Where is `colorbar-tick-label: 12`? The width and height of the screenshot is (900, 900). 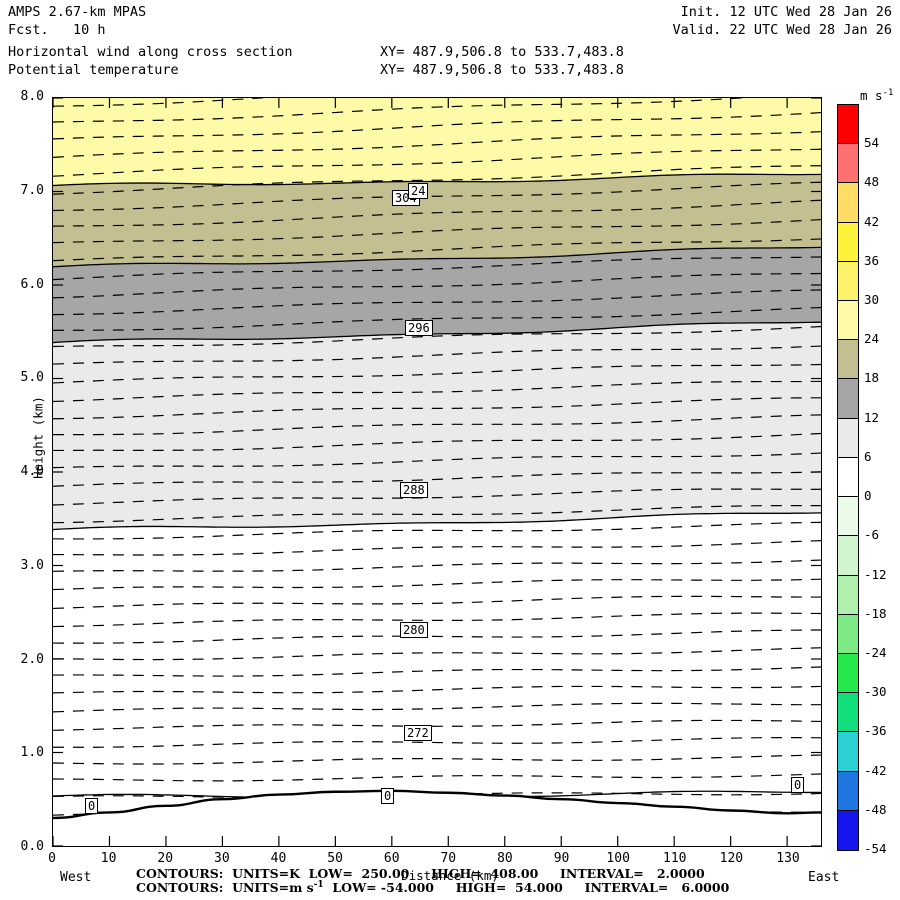 colorbar-tick-label: 12 is located at coordinates (872, 417).